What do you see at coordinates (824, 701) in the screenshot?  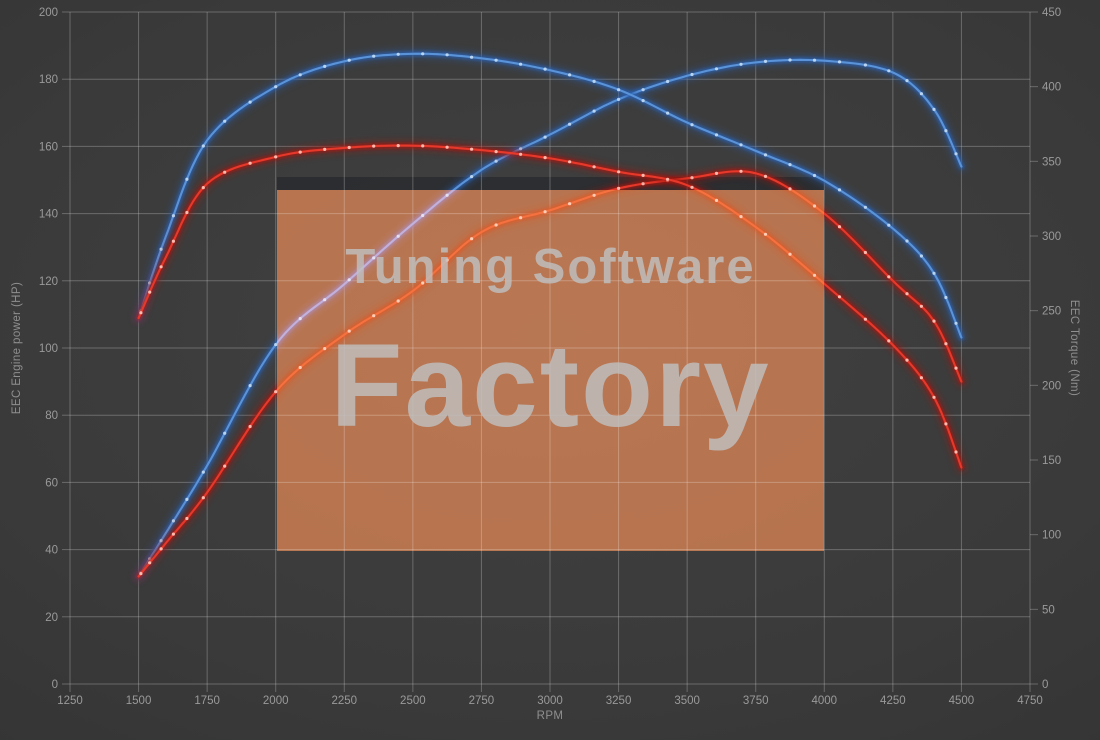 I see `svg-text: 4000` at bounding box center [824, 701].